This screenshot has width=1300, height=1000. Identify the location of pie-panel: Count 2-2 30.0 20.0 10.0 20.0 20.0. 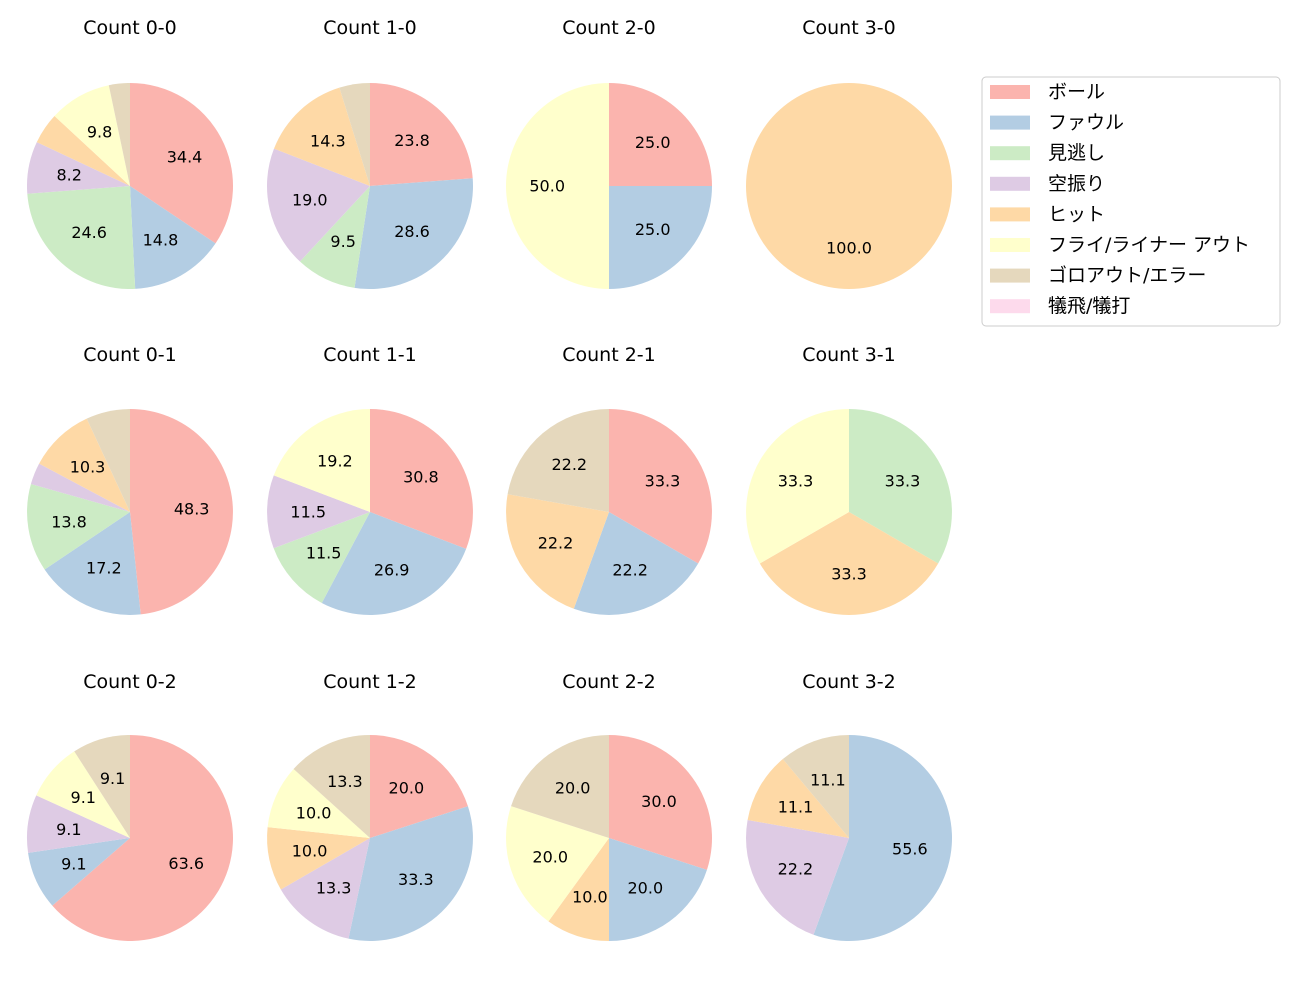
(609, 806).